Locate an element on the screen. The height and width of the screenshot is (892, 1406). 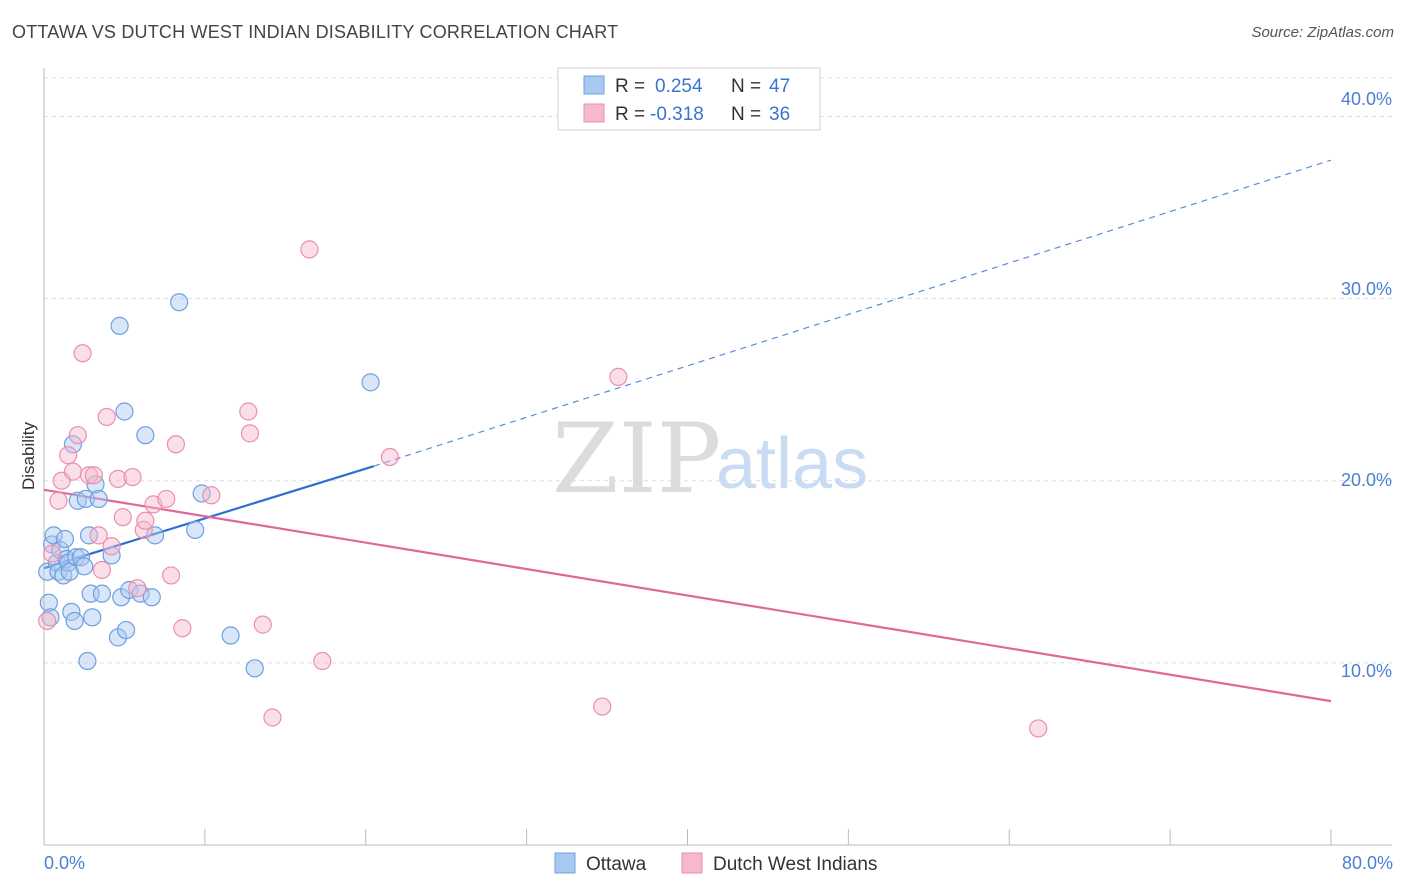
legend-item-ottawa: Ottawa is located at coordinates (600, 863).